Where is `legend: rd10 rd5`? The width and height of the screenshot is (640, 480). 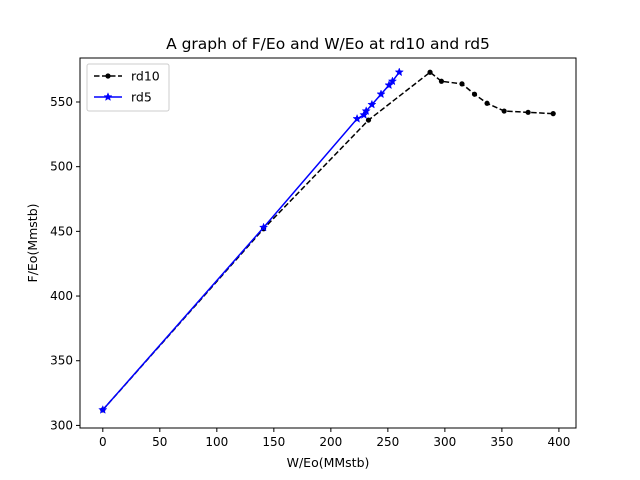 legend: rd10 rd5 is located at coordinates (128, 87).